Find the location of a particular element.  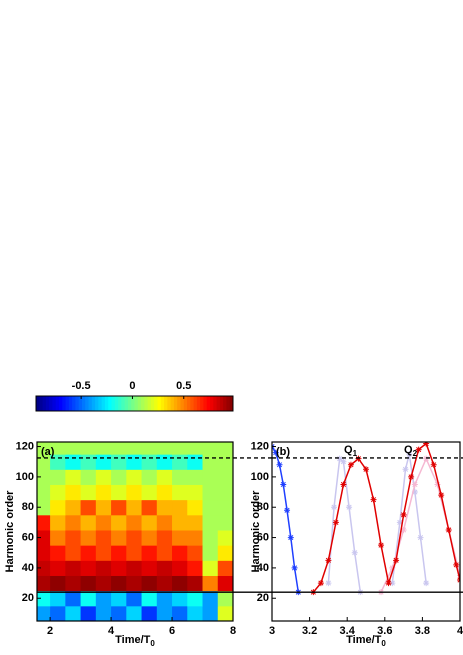

y-tick-label: 20 is located at coordinates (263, 598).